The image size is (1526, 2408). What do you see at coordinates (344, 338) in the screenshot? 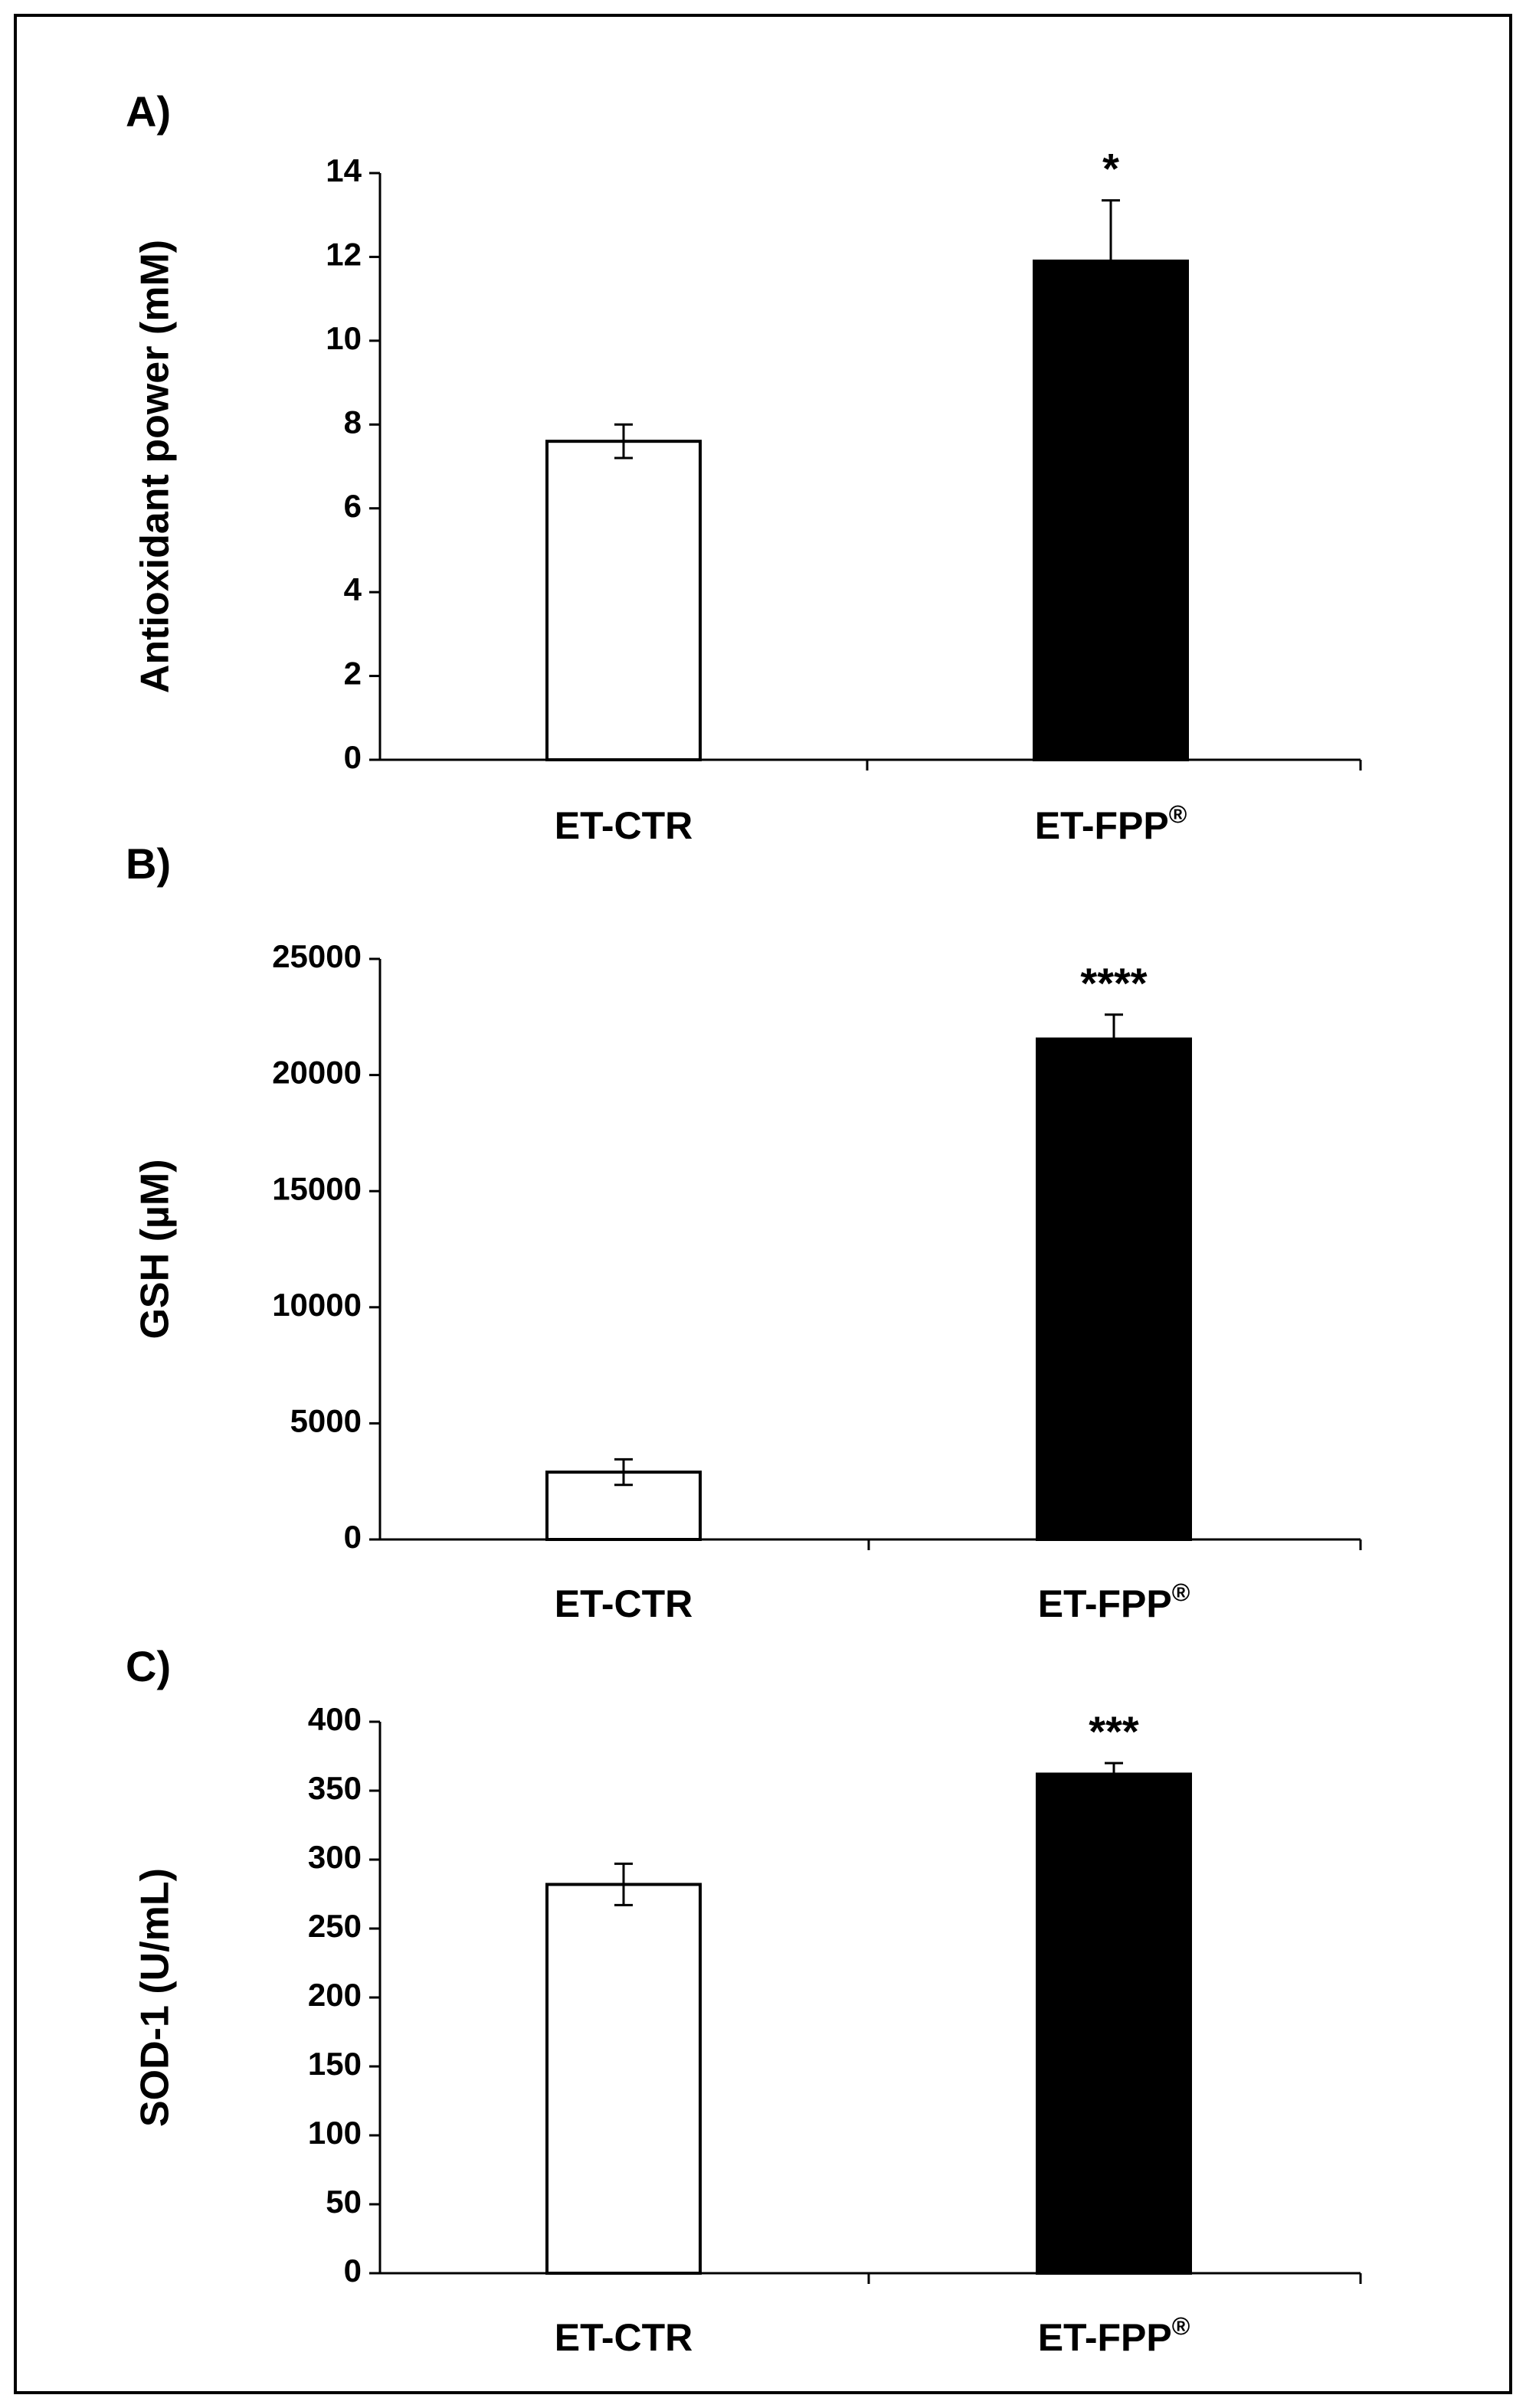
I see `y-tick-label: 10` at bounding box center [344, 338].